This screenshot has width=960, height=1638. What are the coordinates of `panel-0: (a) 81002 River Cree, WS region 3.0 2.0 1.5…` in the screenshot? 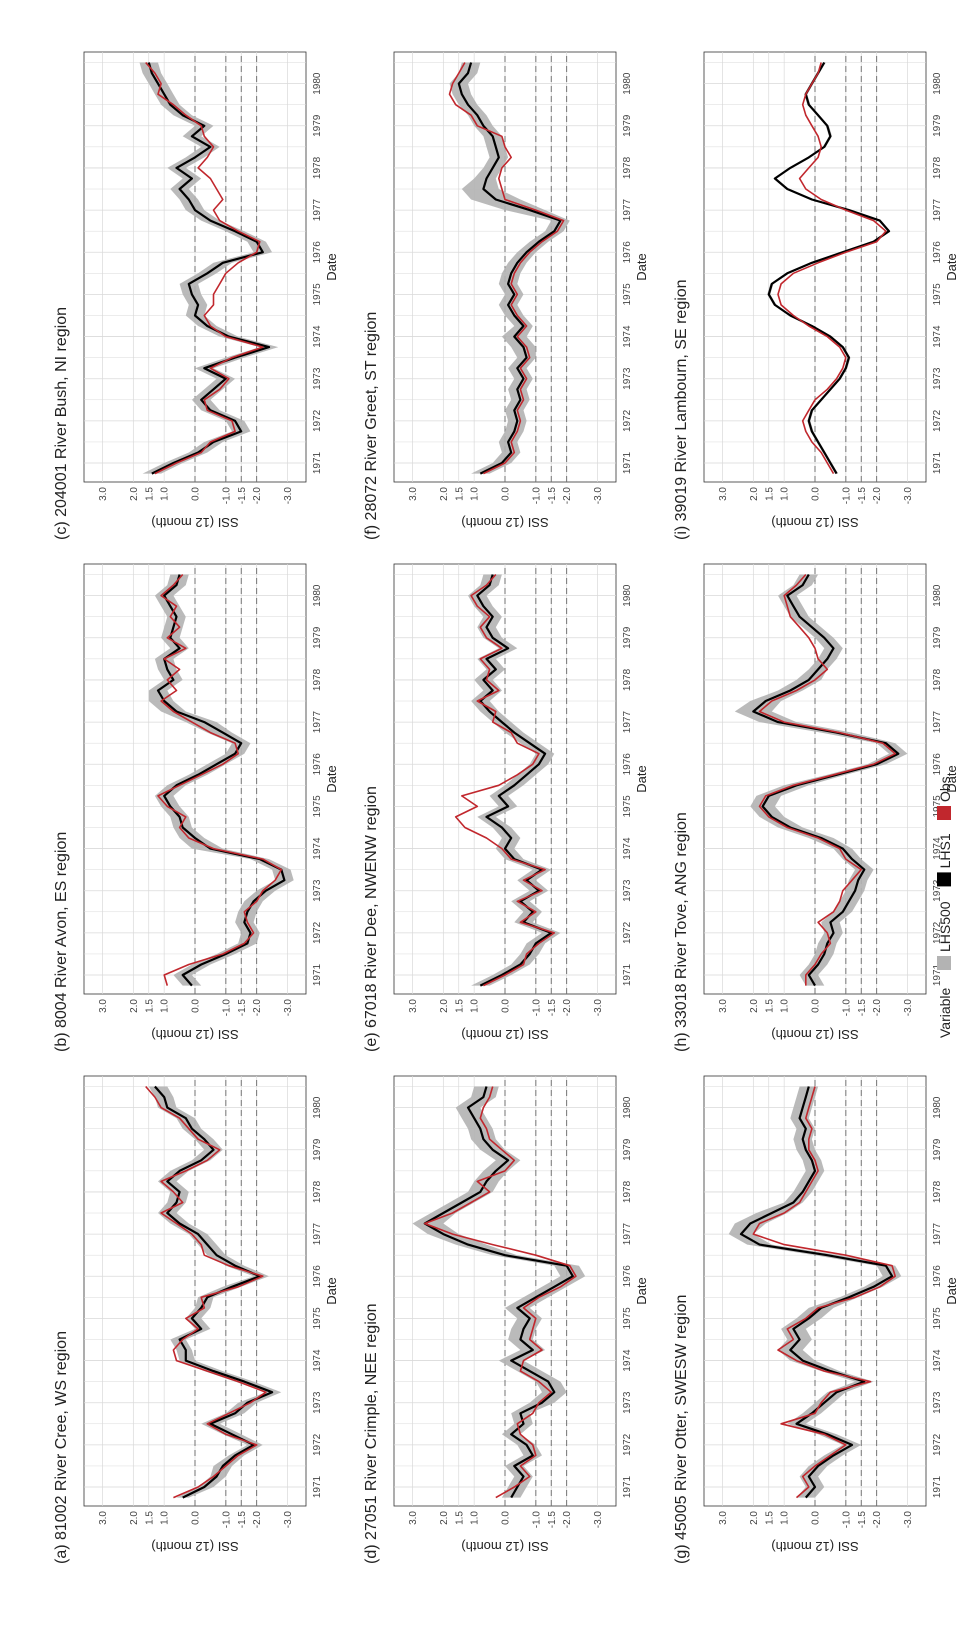 It's located at (196, 1319).